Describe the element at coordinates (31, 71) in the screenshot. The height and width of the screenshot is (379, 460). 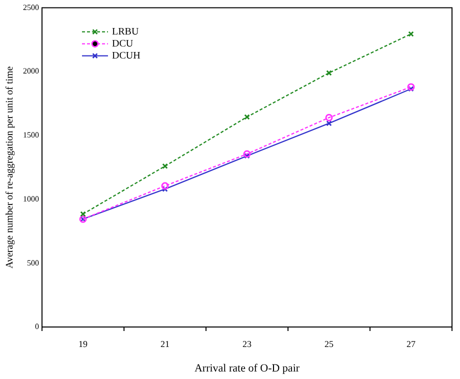
I see `y-tick-label: 2000` at that location.